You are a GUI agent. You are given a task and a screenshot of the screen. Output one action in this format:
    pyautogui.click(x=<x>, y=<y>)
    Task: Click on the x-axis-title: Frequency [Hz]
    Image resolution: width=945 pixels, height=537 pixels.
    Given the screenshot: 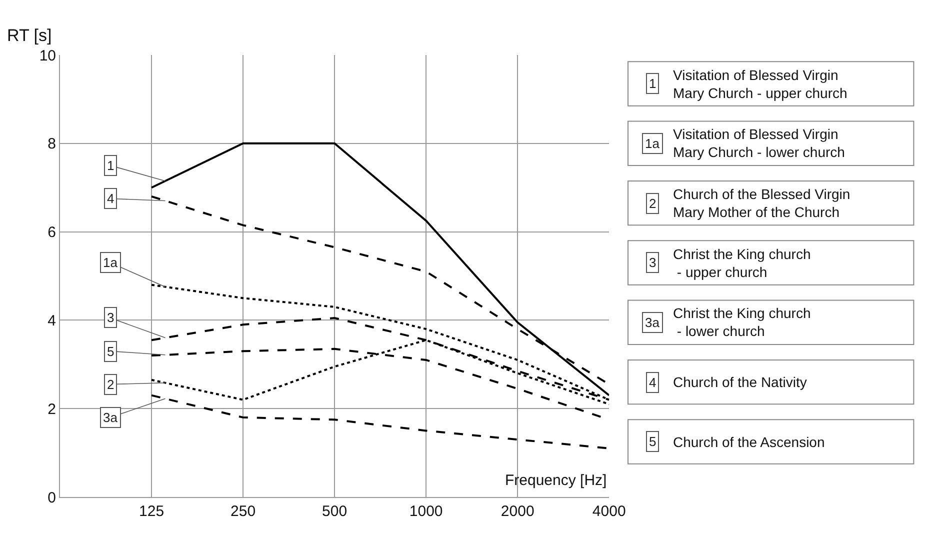 What is the action you would take?
    pyautogui.click(x=556, y=480)
    